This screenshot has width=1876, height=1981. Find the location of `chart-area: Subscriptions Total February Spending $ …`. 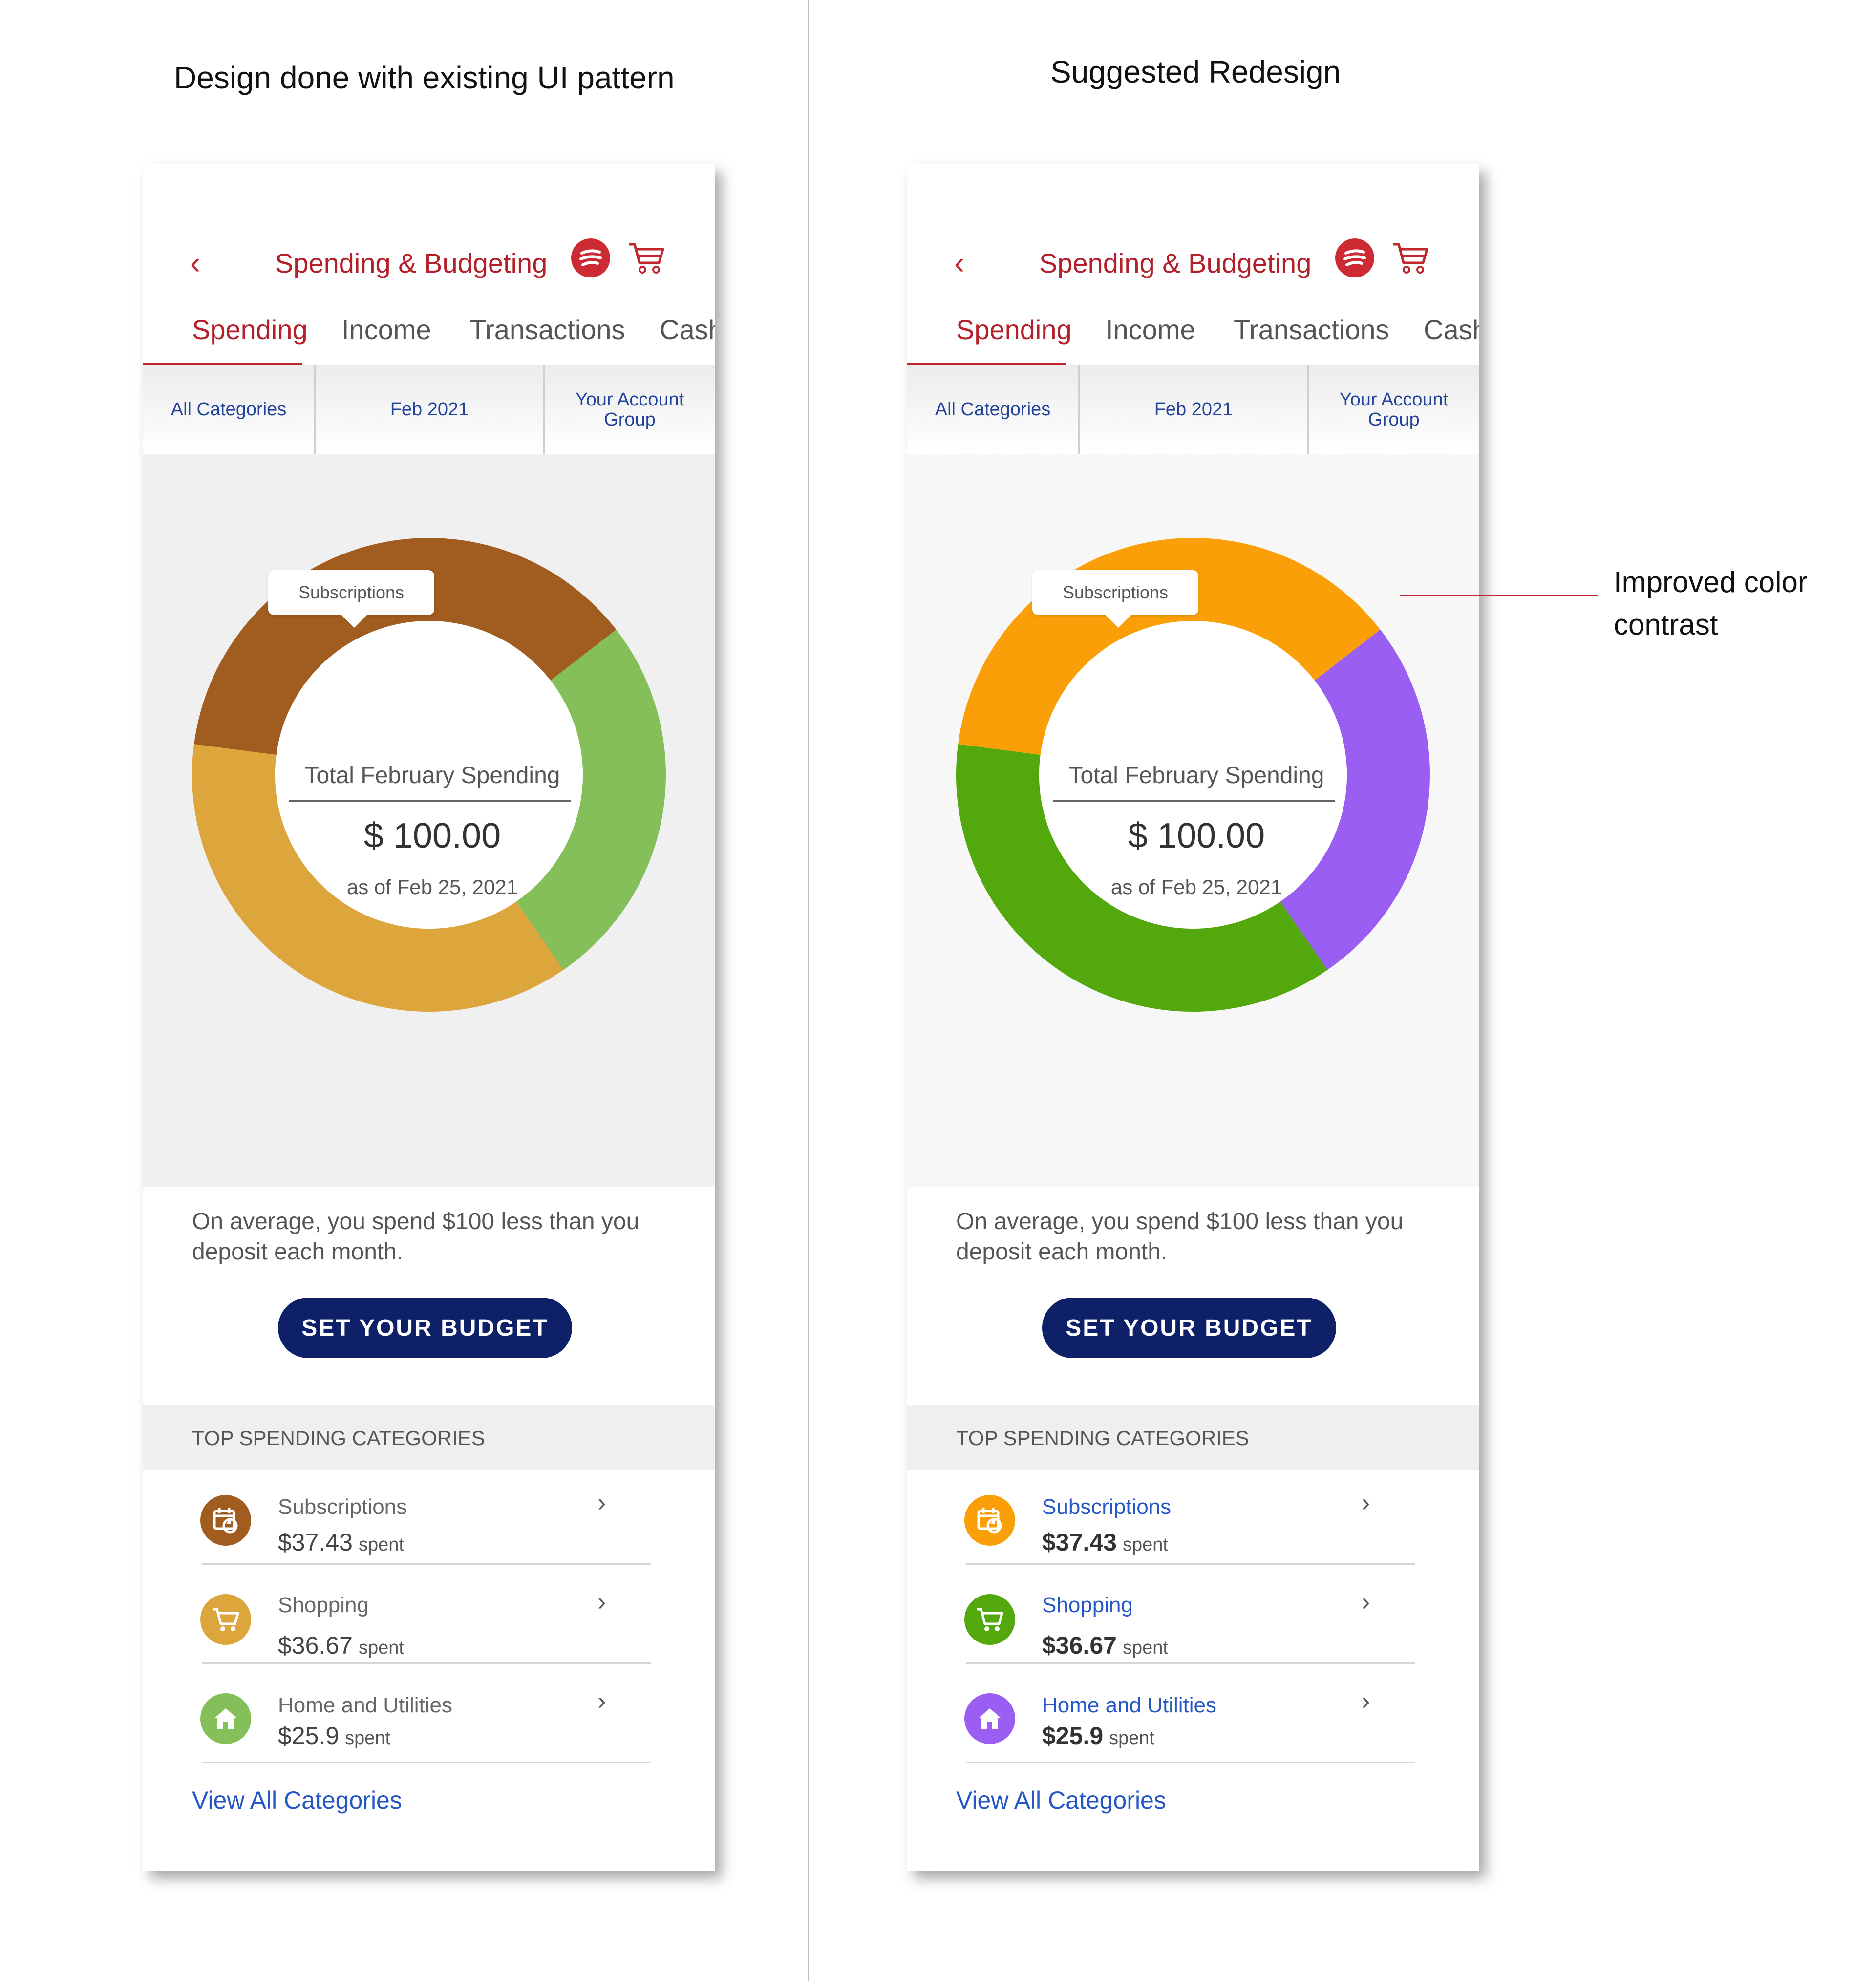

chart-area: Subscriptions Total February Spending $ … is located at coordinates (429, 820).